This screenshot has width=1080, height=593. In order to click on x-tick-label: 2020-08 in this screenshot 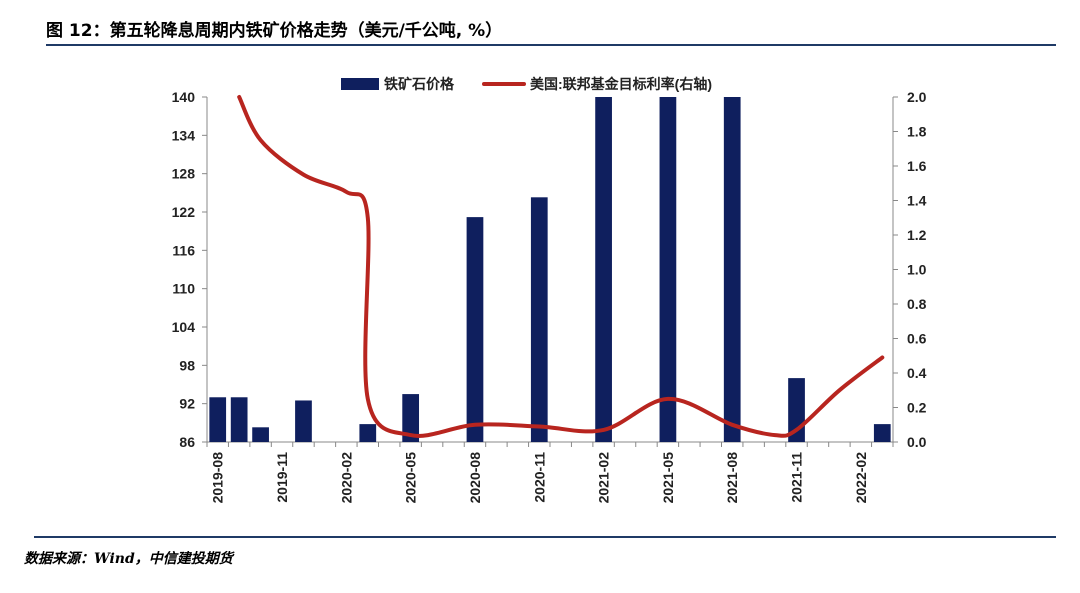, I will do `click(475, 478)`.